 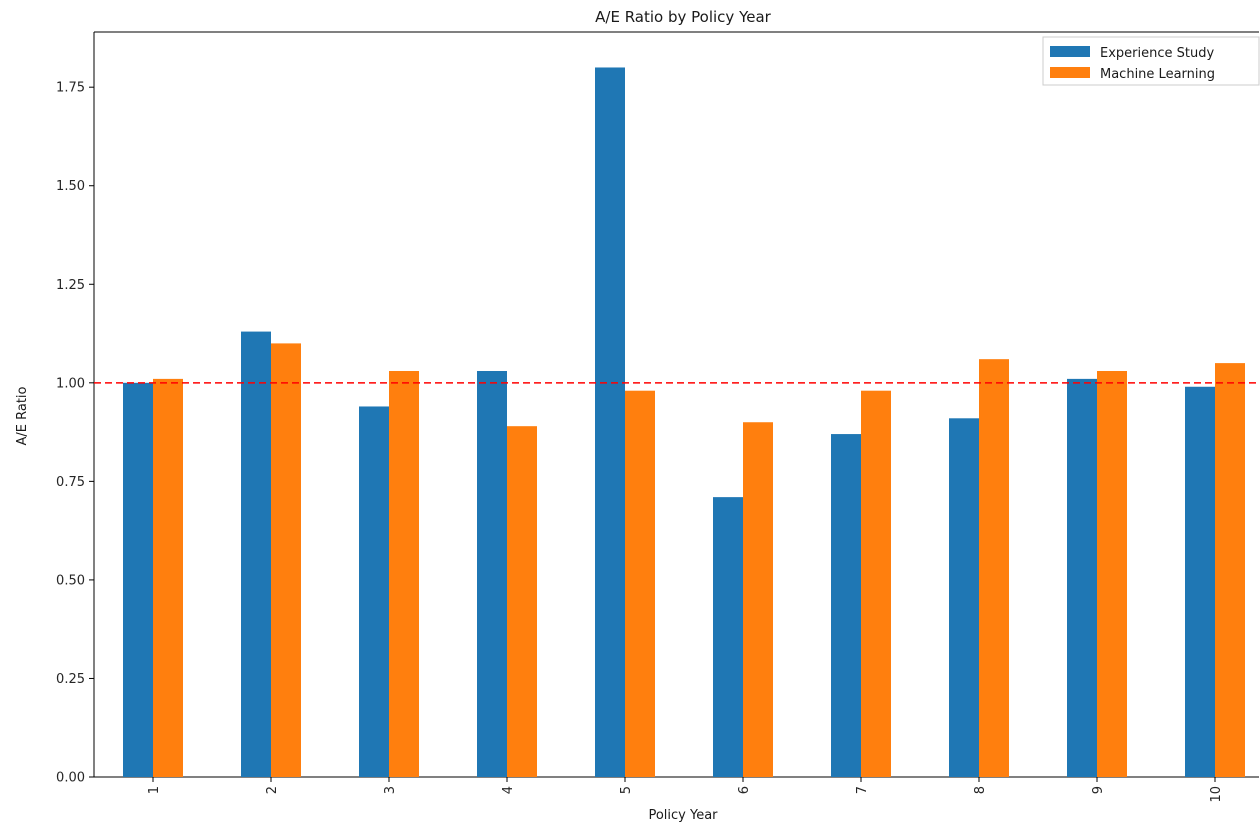 I want to click on legend-box, so click(x=1151, y=61).